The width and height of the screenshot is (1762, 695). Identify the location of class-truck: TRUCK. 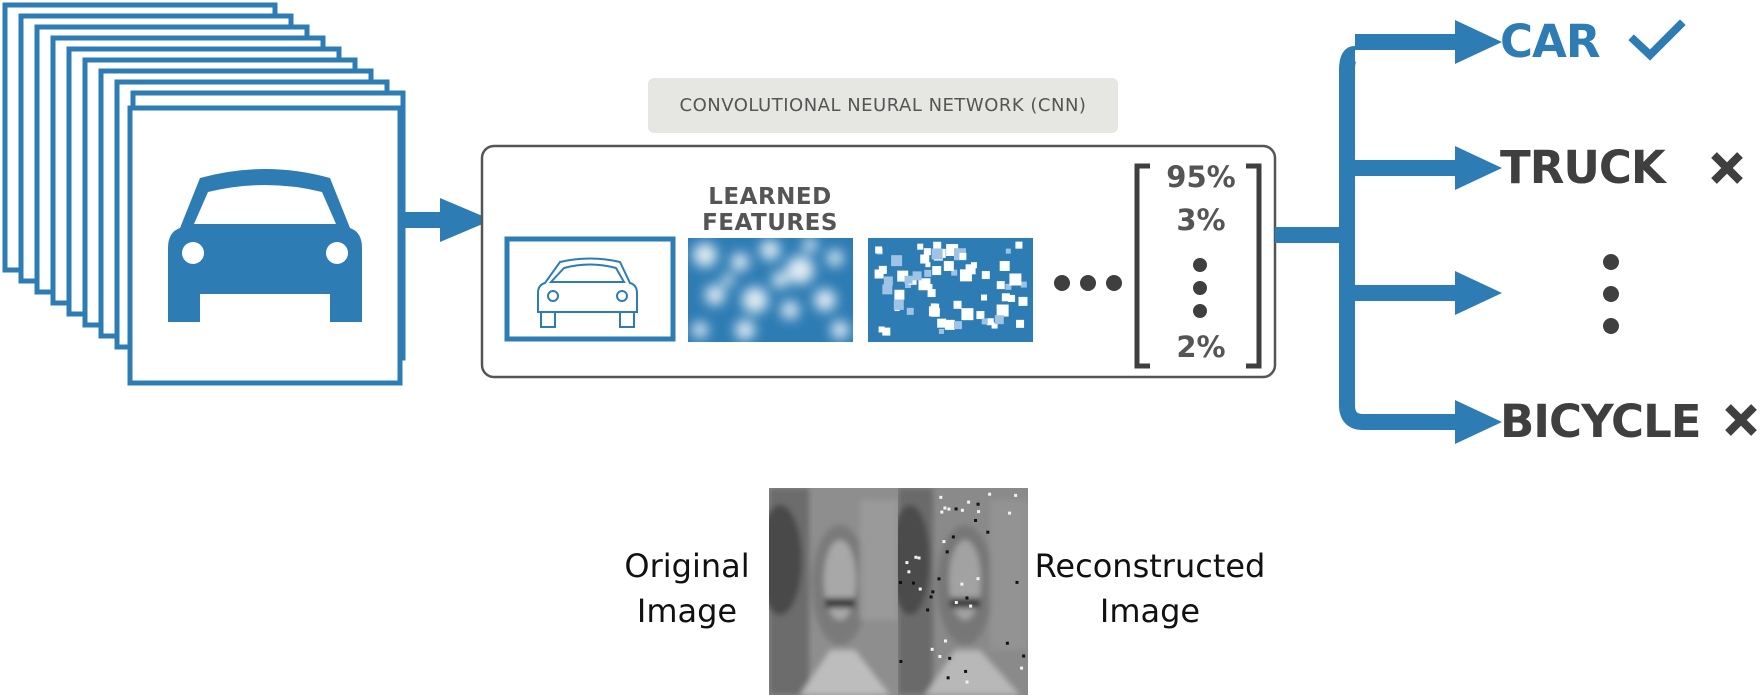
(1583, 167).